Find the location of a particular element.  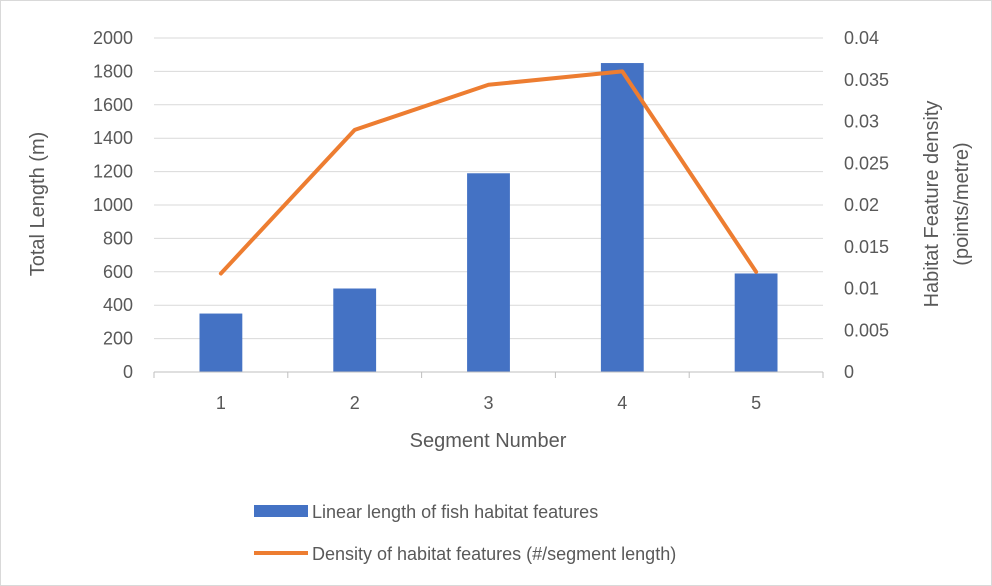

y-tick-label: 1600 is located at coordinates (113, 105).